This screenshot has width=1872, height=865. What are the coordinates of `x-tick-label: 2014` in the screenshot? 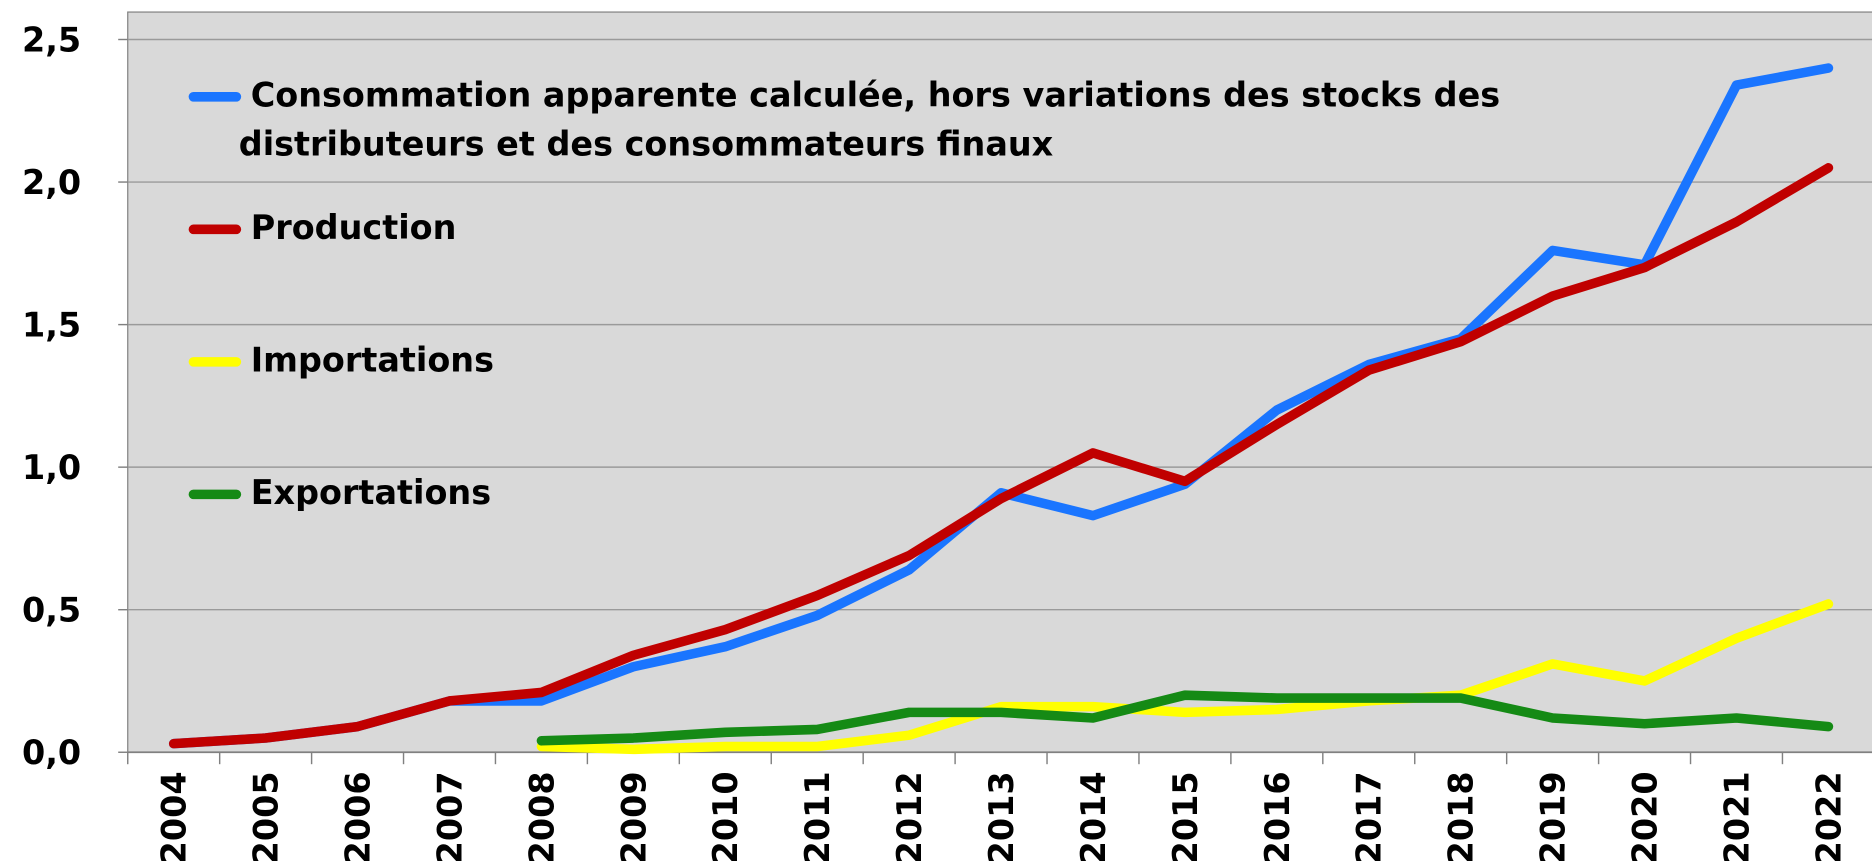 It's located at (1093, 816).